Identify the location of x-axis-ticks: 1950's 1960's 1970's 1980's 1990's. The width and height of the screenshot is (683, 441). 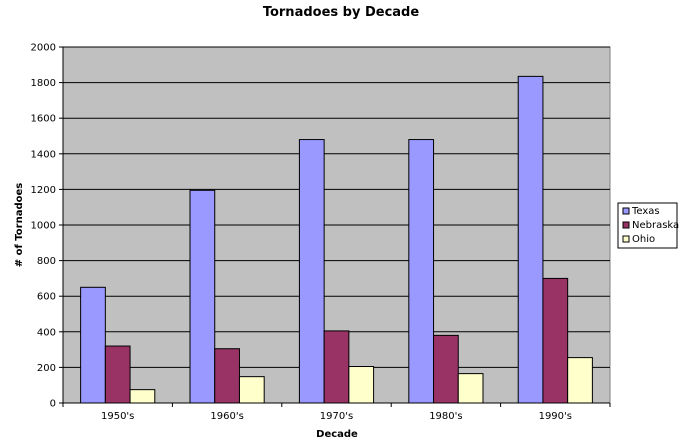
(336, 412).